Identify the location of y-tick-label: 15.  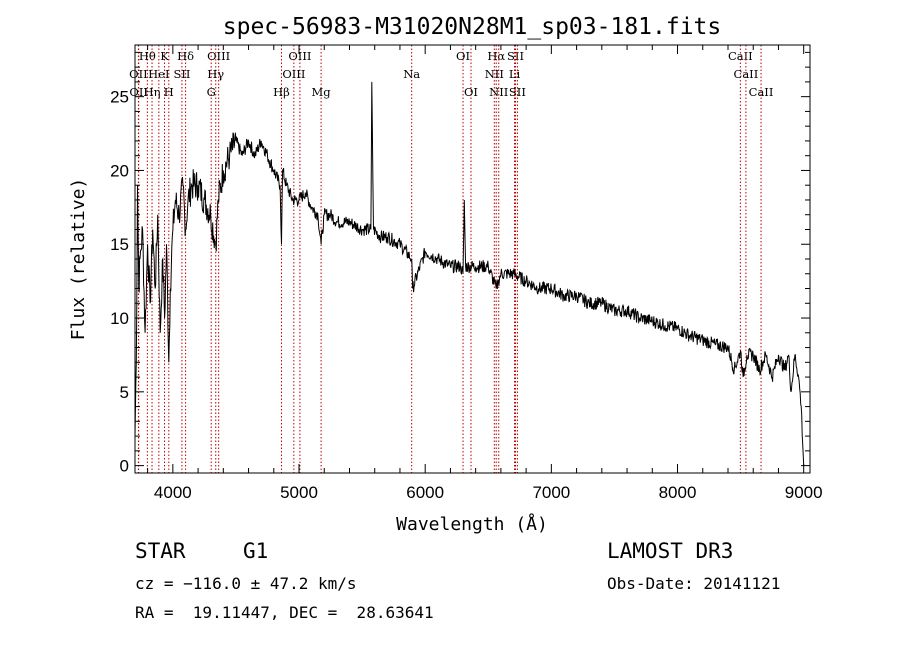
(119, 244).